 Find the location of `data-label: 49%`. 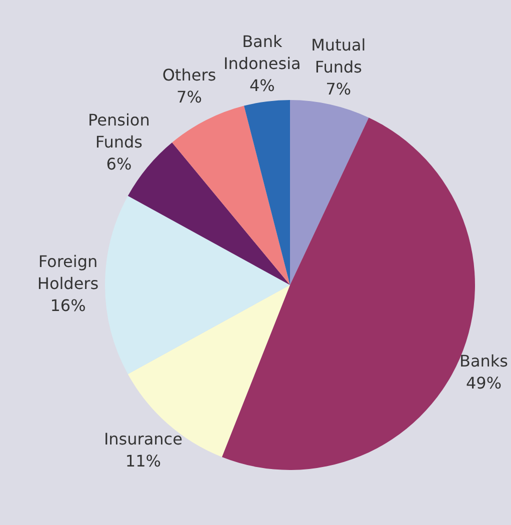

data-label: 49% is located at coordinates (484, 382).